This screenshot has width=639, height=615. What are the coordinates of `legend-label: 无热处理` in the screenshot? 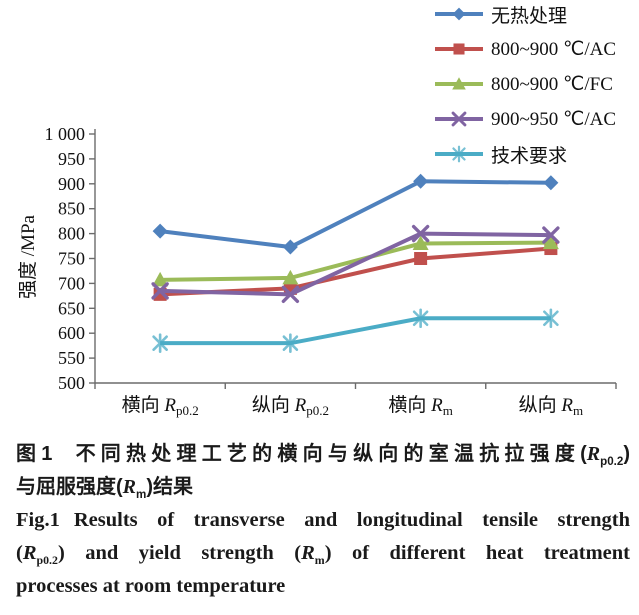 It's located at (529, 16).